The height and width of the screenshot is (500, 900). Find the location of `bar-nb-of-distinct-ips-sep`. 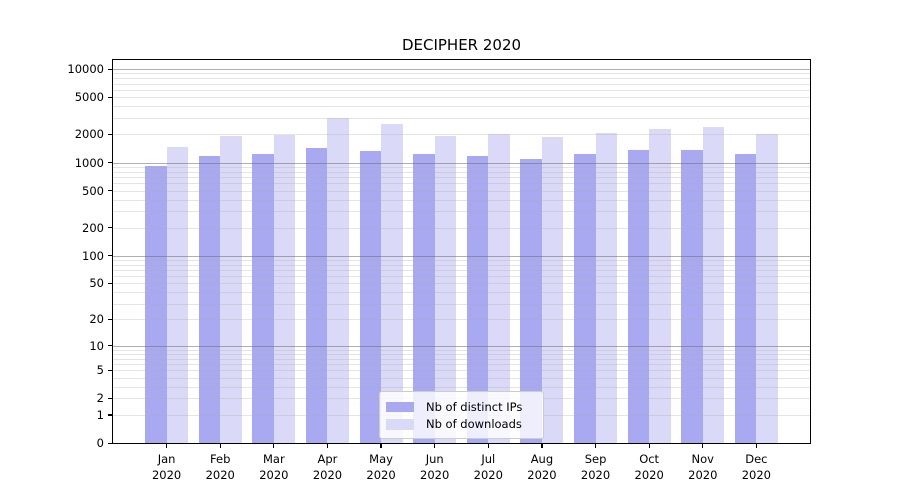

bar-nb-of-distinct-ips-sep is located at coordinates (585, 298).